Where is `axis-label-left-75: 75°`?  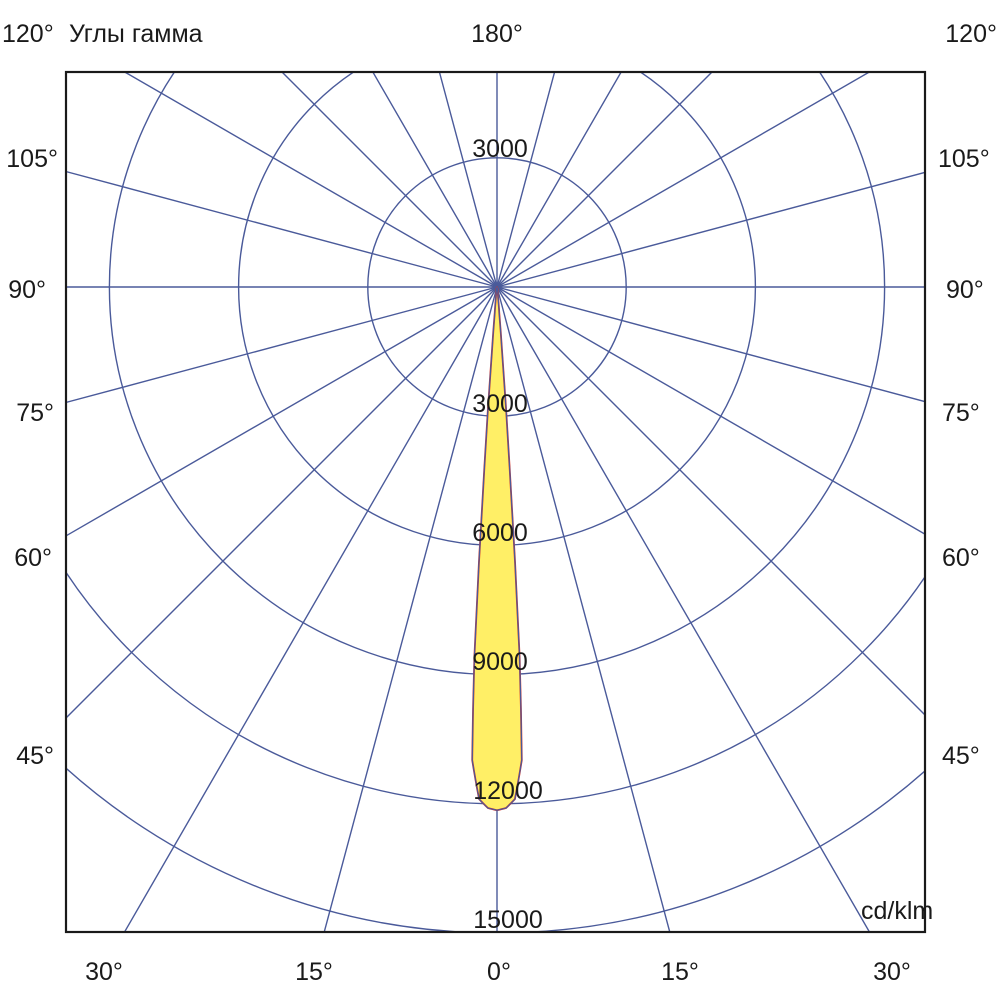
axis-label-left-75: 75° is located at coordinates (35, 413).